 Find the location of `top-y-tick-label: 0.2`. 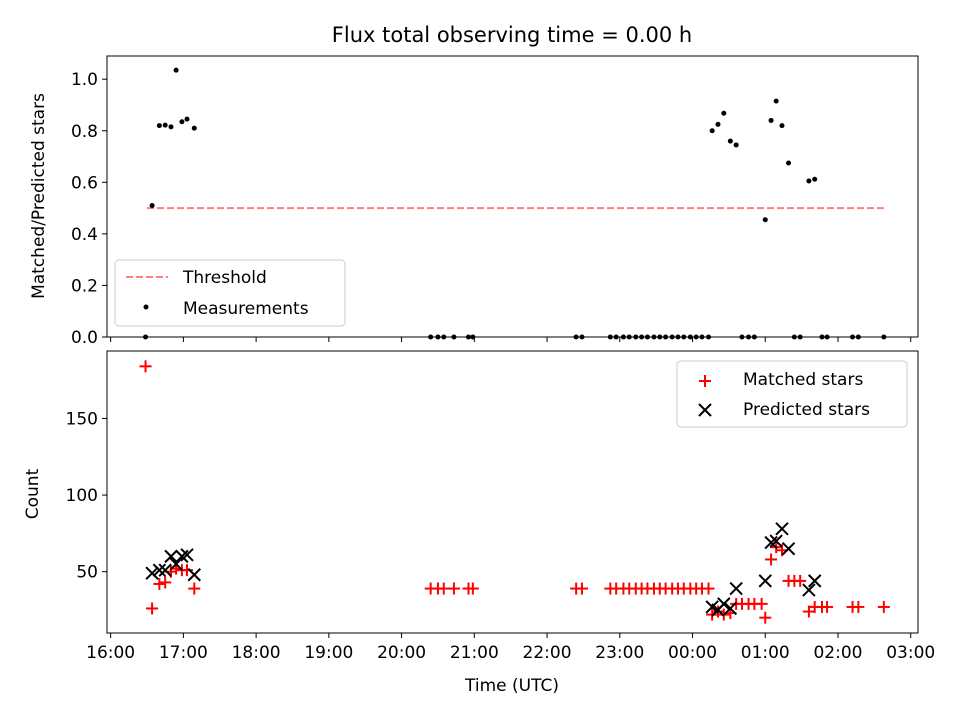

top-y-tick-label: 0.2 is located at coordinates (84, 286).